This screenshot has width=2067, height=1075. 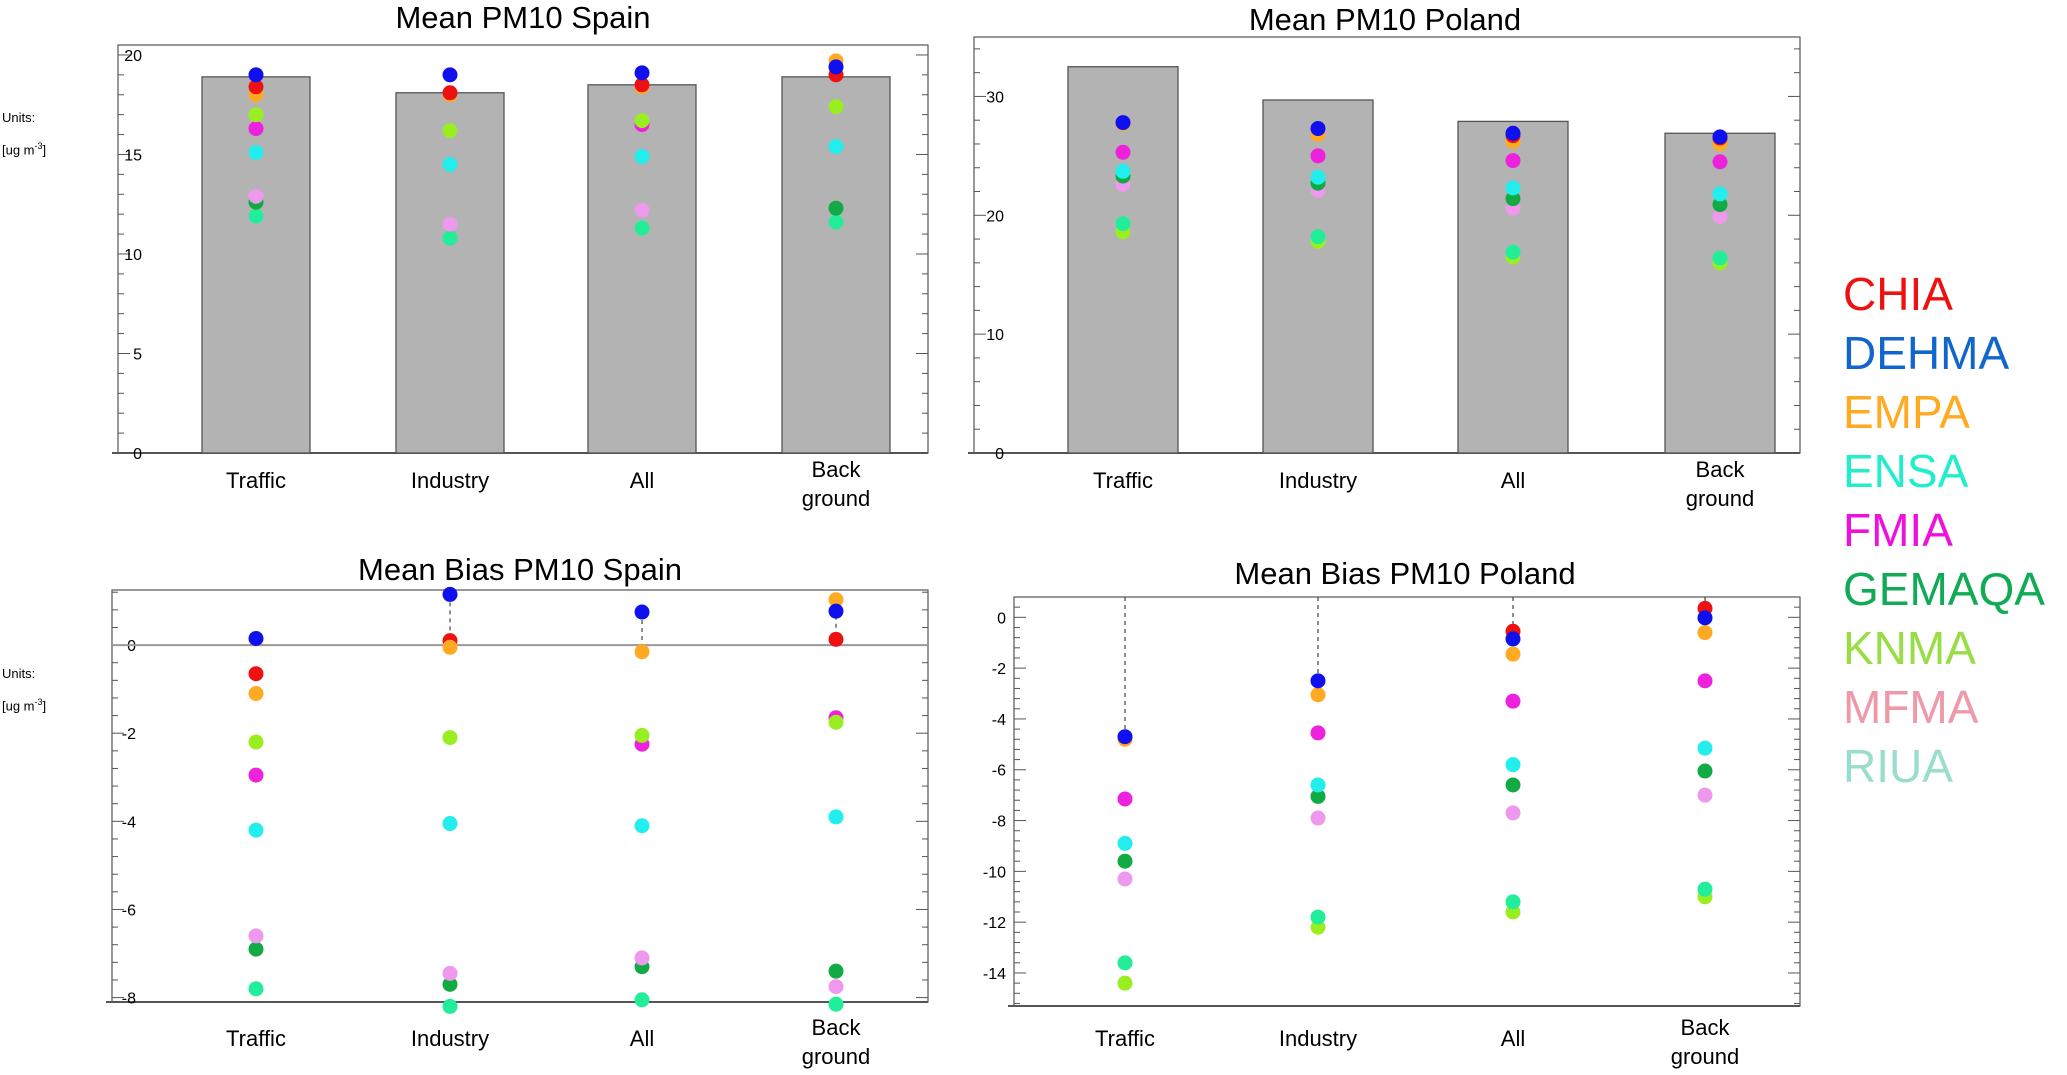 I want to click on y-tick-label: 0, so click(x=131, y=646).